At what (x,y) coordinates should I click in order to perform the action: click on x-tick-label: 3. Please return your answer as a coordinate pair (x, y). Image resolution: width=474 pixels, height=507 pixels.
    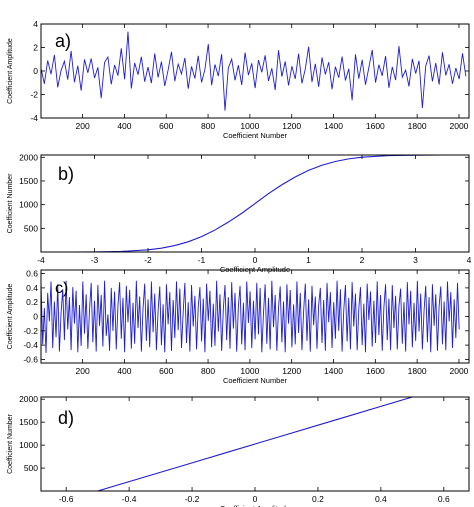
    Looking at the image, I should click on (415, 260).